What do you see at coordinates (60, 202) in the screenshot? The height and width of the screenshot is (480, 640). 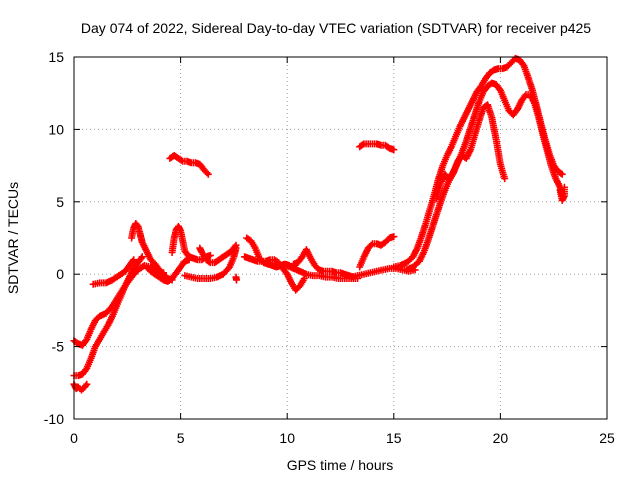 I see `y-tick-label: 5` at bounding box center [60, 202].